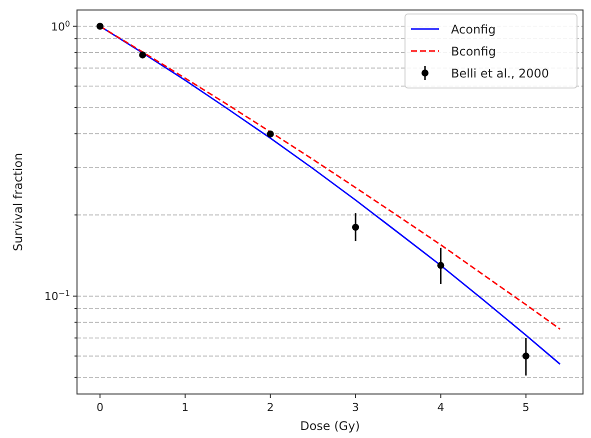  I want to click on y-tick-label: 10$^{−1}$, so click(57, 296).